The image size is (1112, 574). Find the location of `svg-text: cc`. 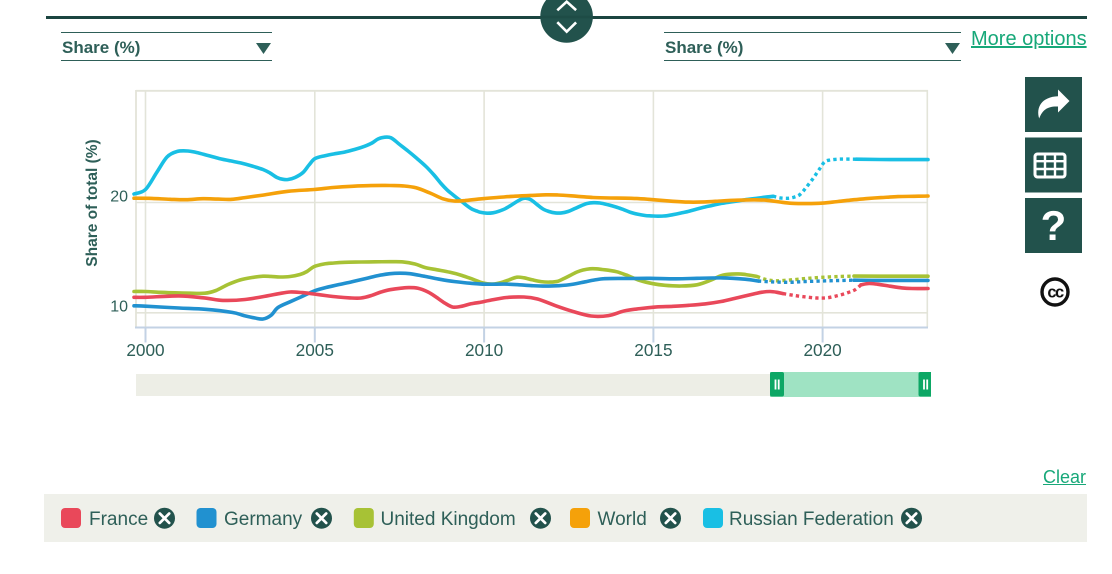

svg-text: cc is located at coordinates (1055, 293).